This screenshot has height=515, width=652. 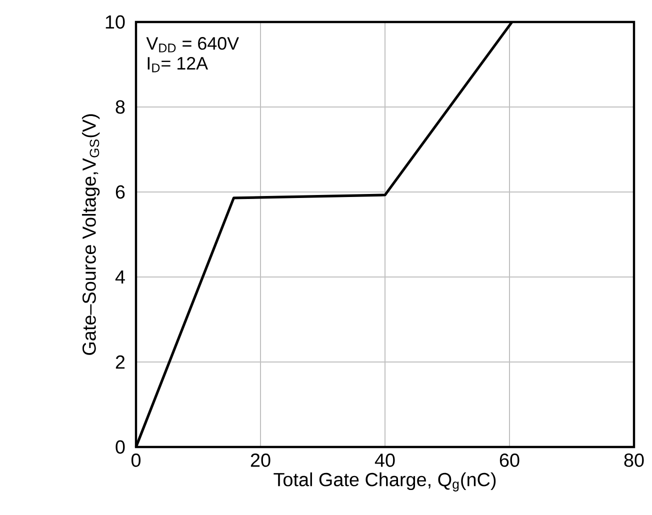 What do you see at coordinates (136, 460) in the screenshot?
I see `x-tick-label: 0` at bounding box center [136, 460].